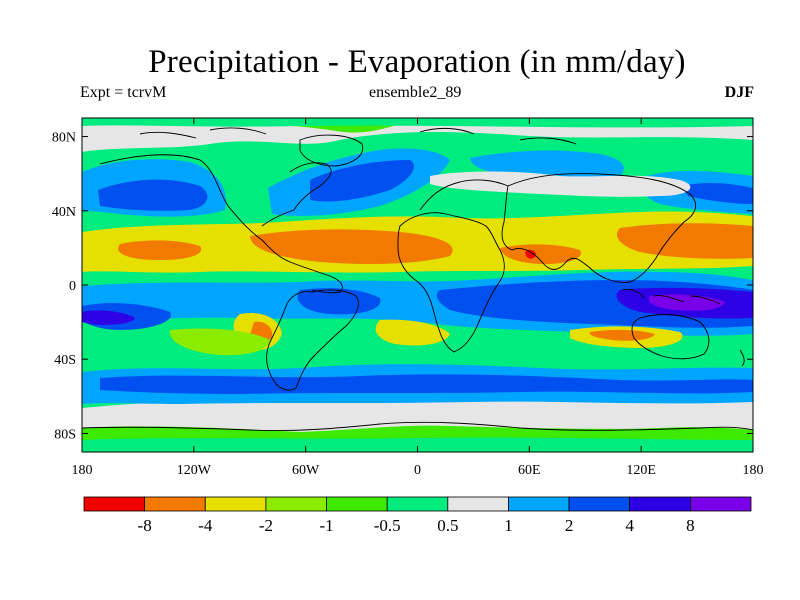  I want to click on lat-tick-label: 0, so click(72, 286).